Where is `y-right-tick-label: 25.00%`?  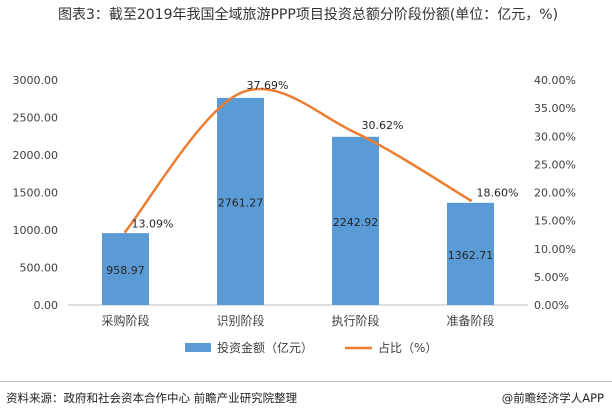 y-right-tick-label: 25.00% is located at coordinates (555, 164).